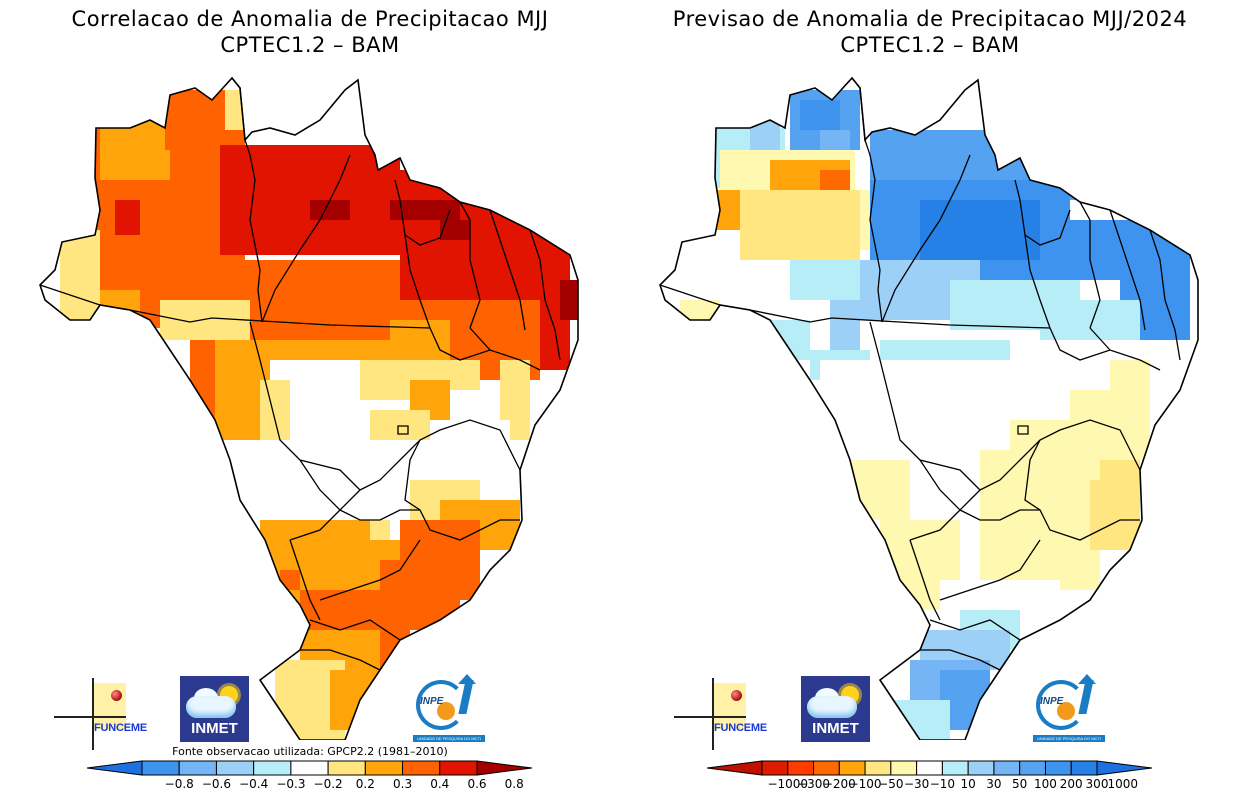 This screenshot has height=802, width=1240. What do you see at coordinates (402, 784) in the screenshot?
I see `colorbar-tick-label: 0.3` at bounding box center [402, 784].